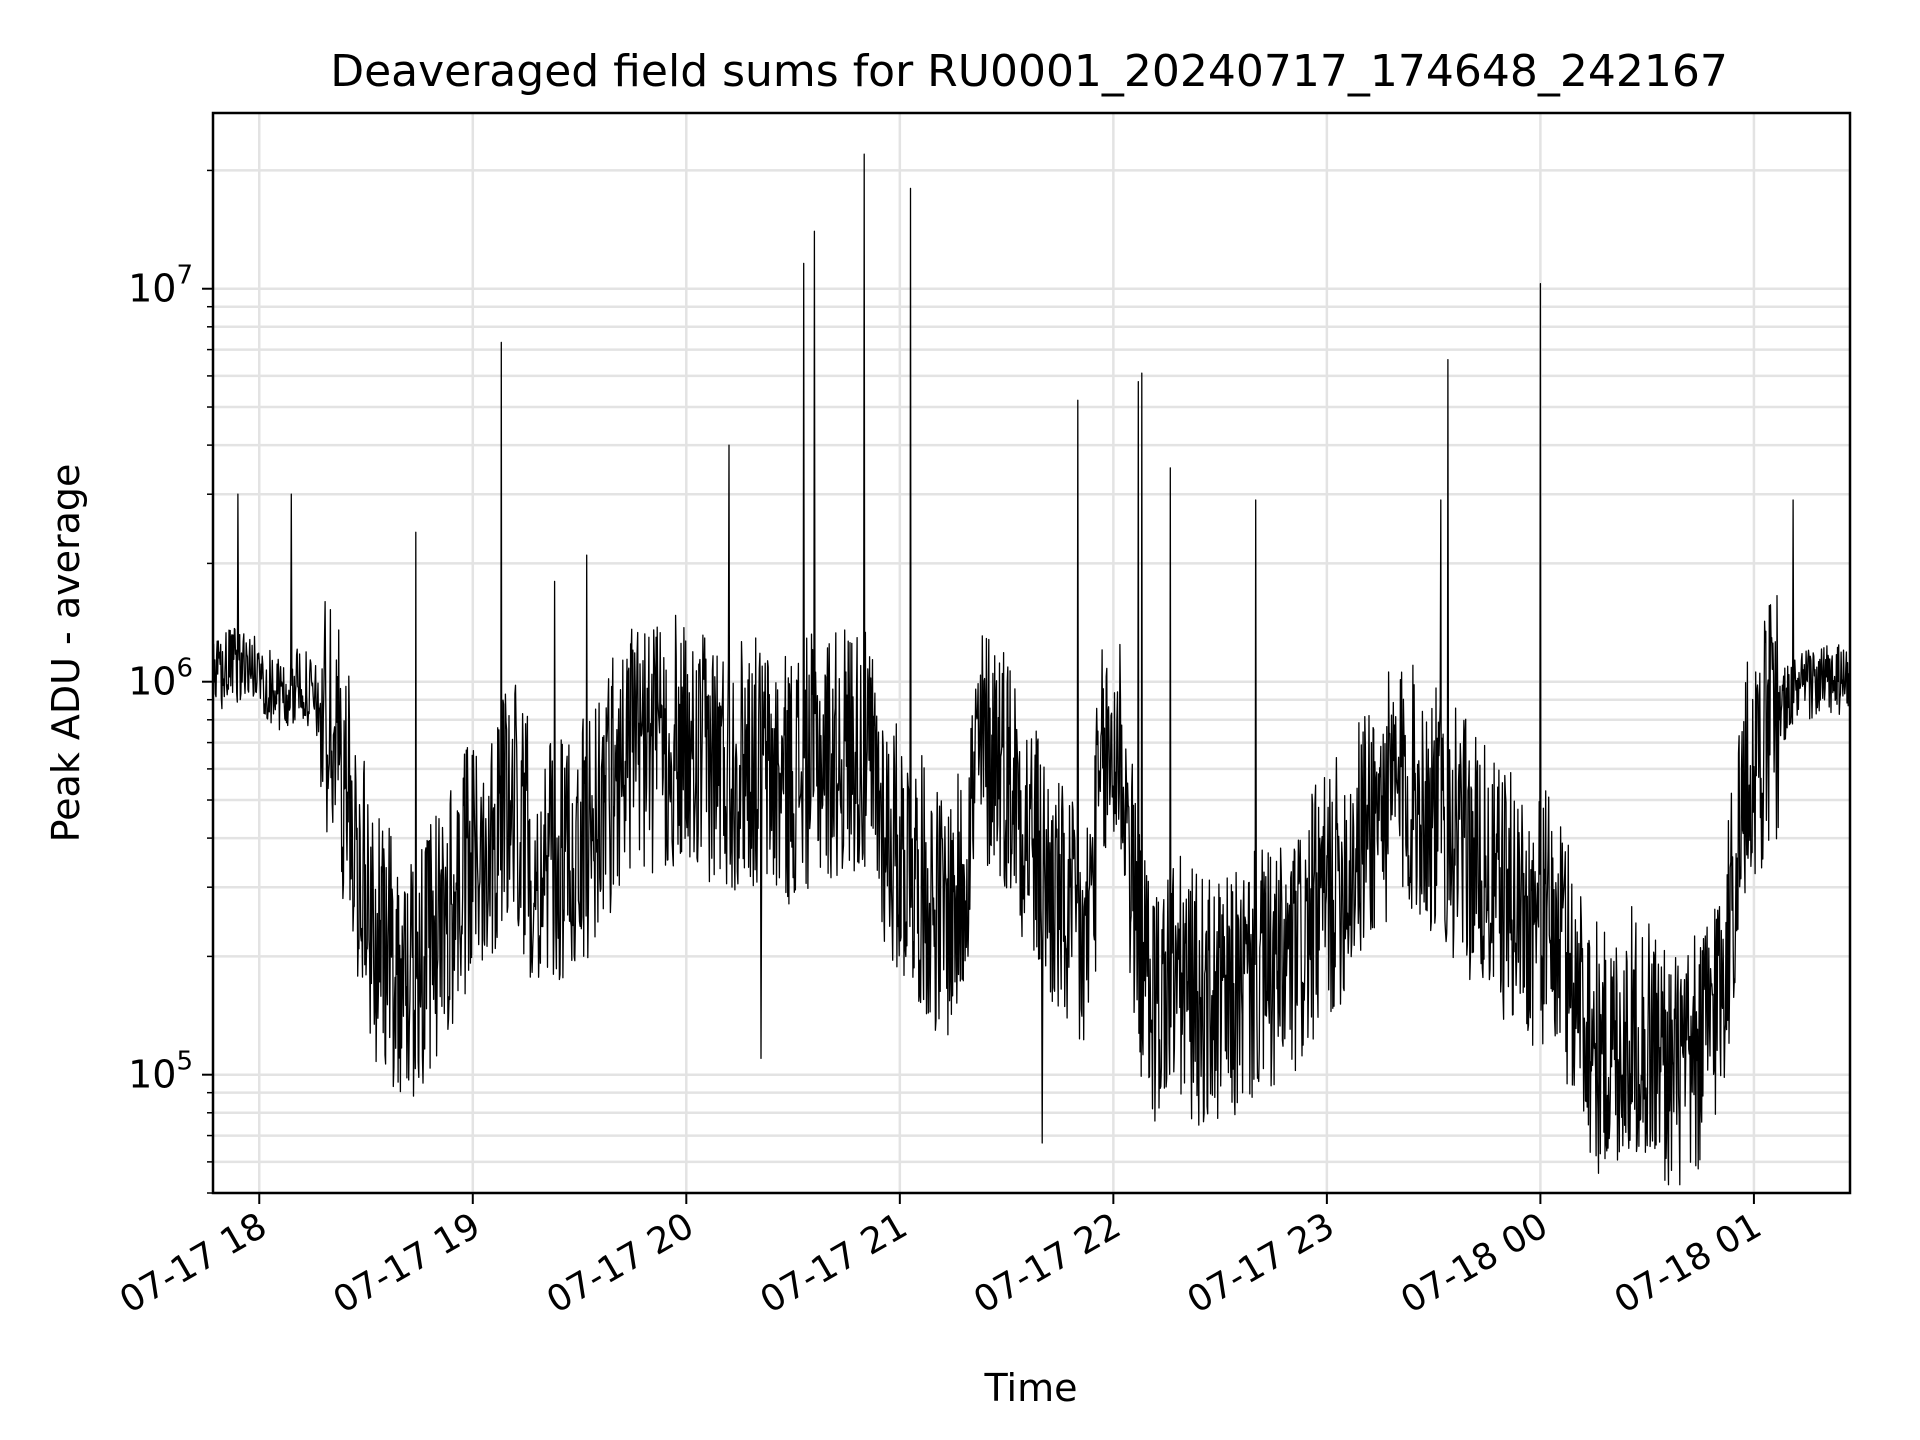  I want to click on x-tick-label: 07-17 22, so click(1047, 1263).